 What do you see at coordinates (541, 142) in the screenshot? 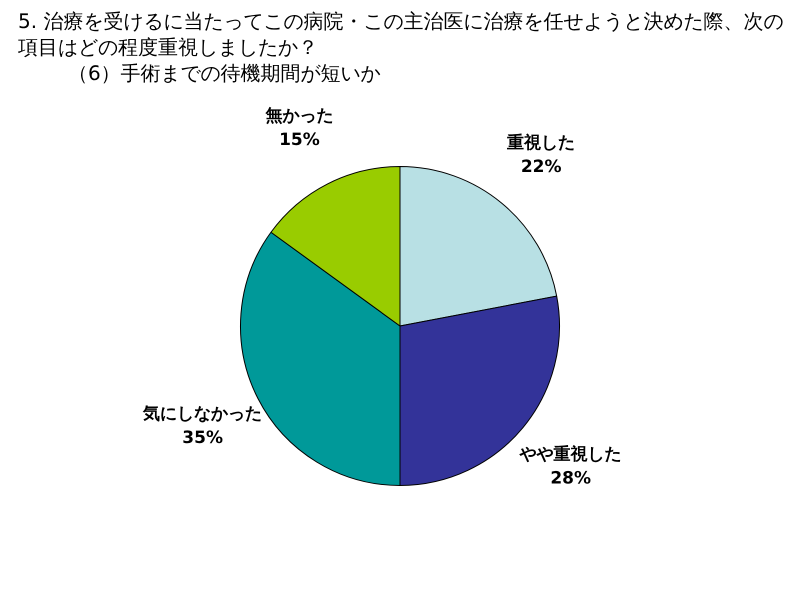
I see `slice-label: 重視した` at bounding box center [541, 142].